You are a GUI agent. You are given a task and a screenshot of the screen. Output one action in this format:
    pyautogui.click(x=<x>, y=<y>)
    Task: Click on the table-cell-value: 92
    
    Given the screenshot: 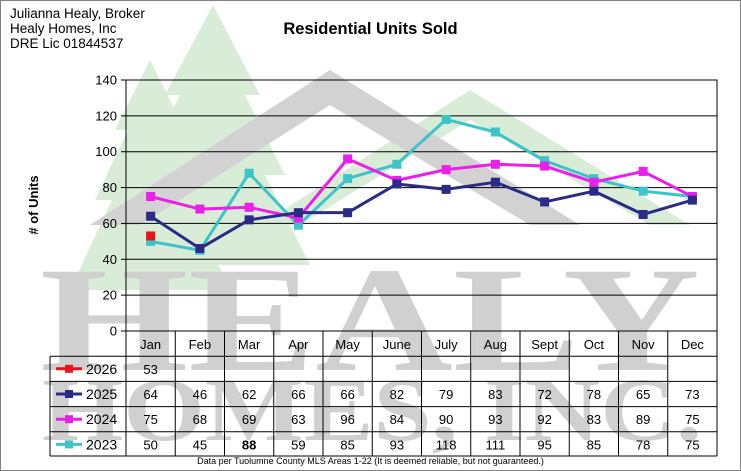 What is the action you would take?
    pyautogui.click(x=544, y=419)
    